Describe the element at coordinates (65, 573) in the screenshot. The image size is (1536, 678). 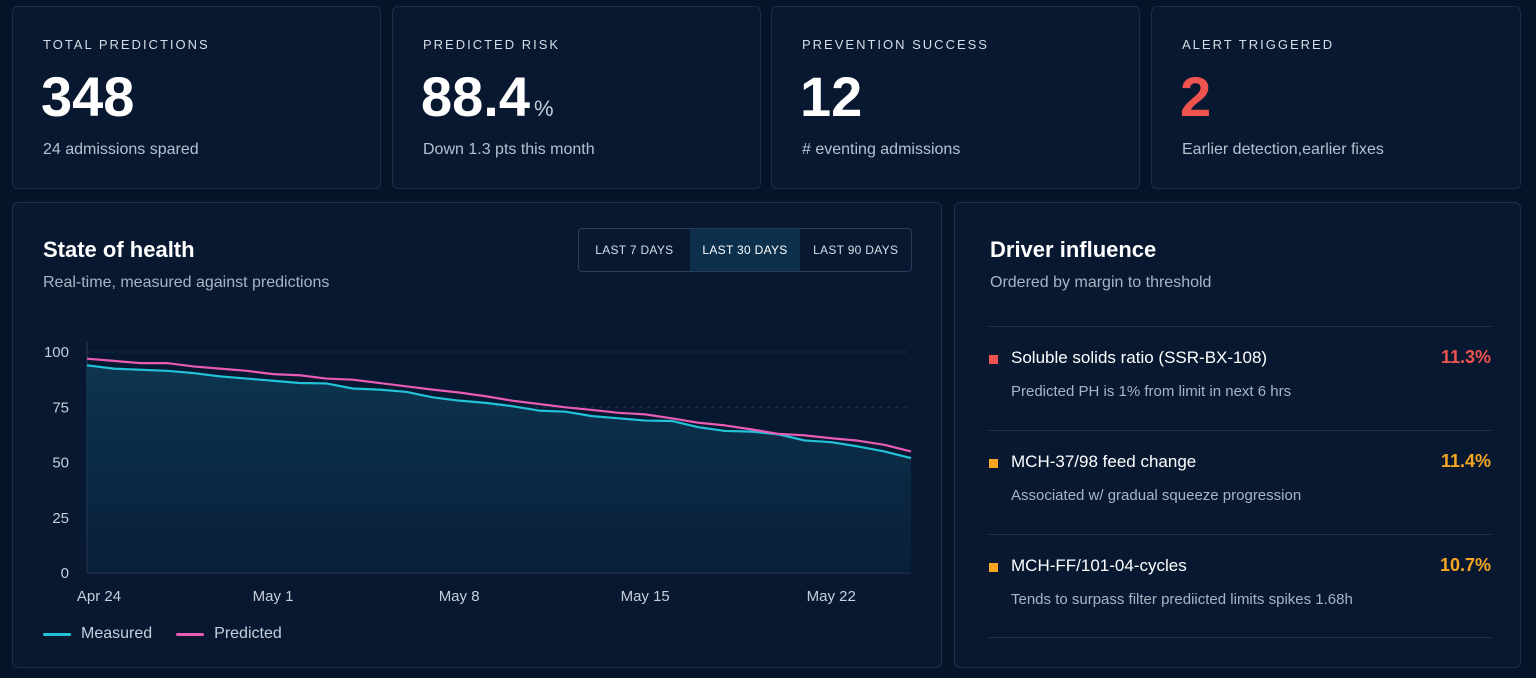
I see `y-tick-label: 0` at that location.